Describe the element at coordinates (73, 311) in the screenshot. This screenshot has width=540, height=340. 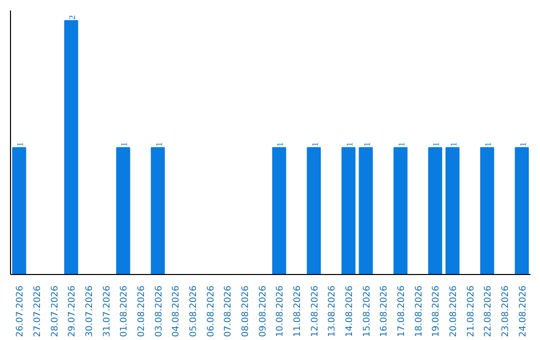
I see `x-tick-label: 29.07.2026` at that location.